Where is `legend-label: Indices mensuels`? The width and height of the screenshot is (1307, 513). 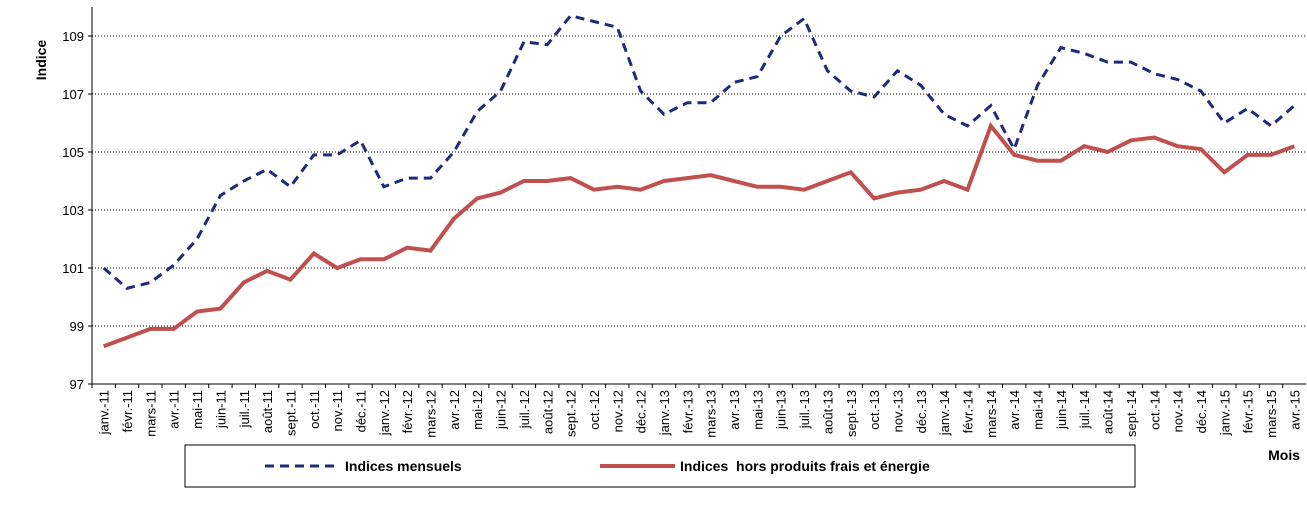 legend-label: Indices mensuels is located at coordinates (403, 466).